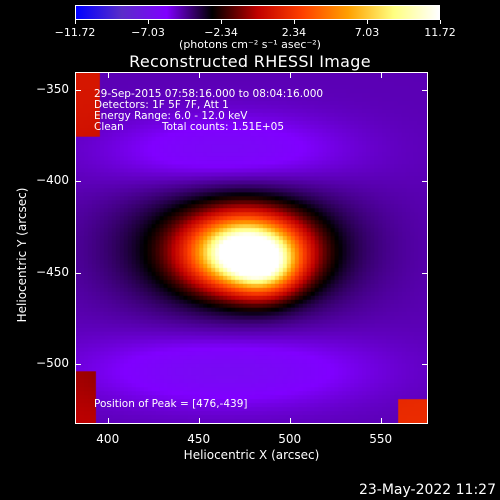  Describe the element at coordinates (257, 12) in the screenshot. I see `colorbar` at that location.